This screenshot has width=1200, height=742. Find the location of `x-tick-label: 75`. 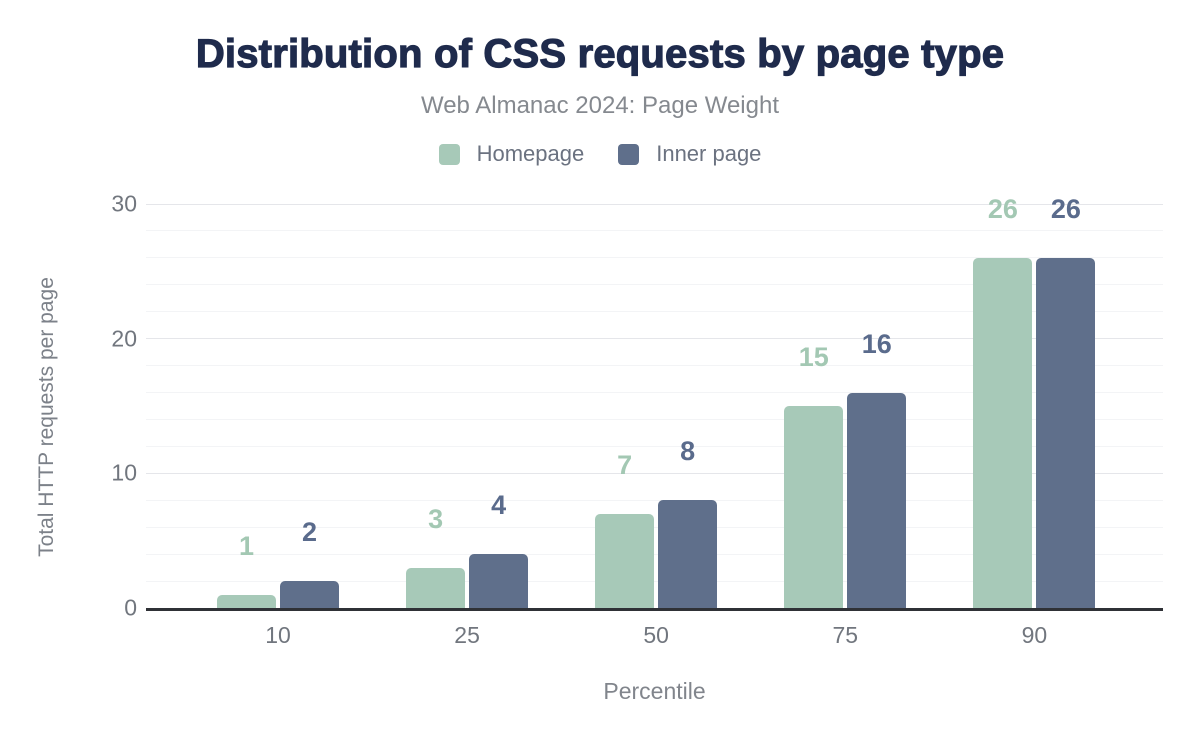

x-tick-label: 75 is located at coordinates (845, 635).